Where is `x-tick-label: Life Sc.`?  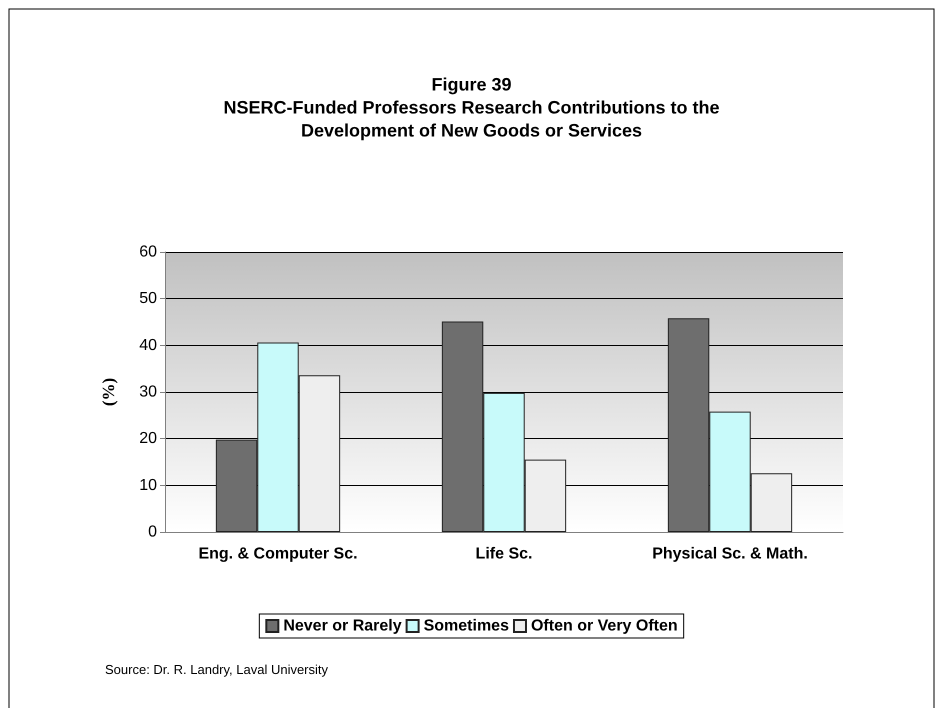 x-tick-label: Life Sc. is located at coordinates (504, 554).